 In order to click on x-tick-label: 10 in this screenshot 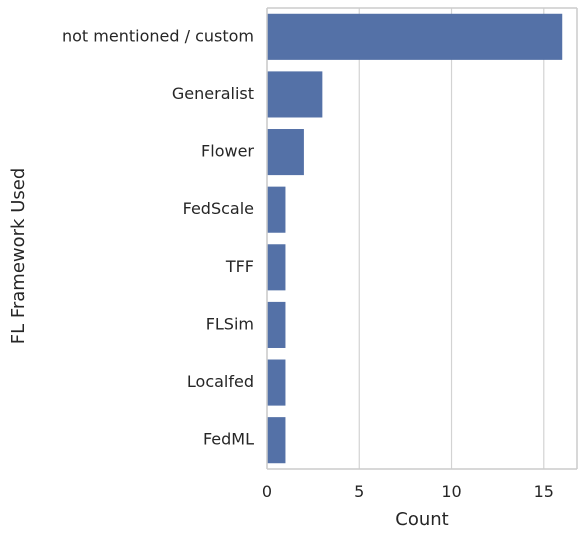, I will do `click(451, 491)`.